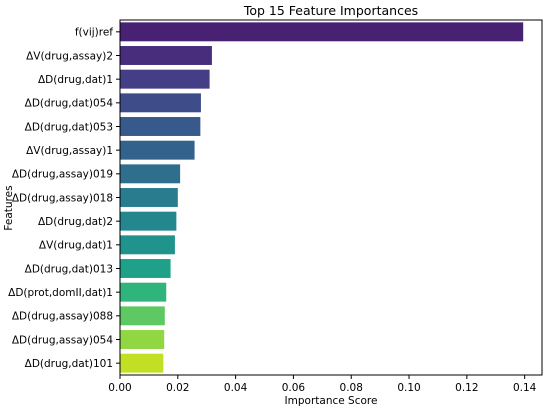  What do you see at coordinates (62, 317) in the screenshot?
I see `y-tick-label: ΔD(drug,assay)088` at bounding box center [62, 317].